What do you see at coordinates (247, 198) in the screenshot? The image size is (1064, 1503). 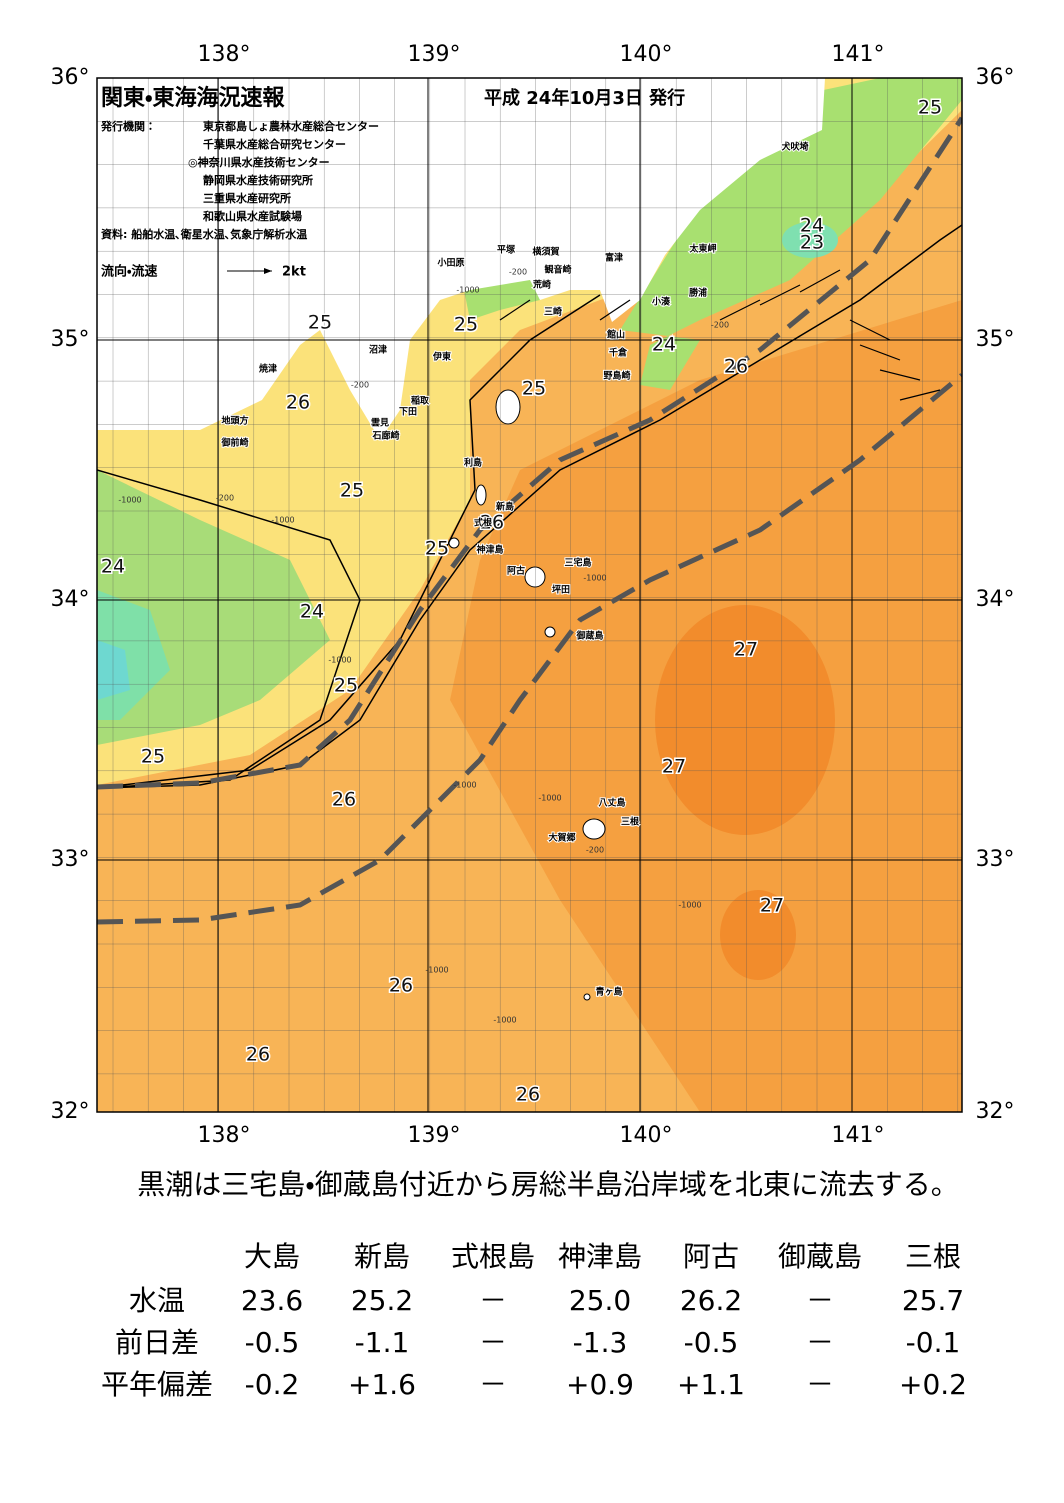 I see `publisher: 三重県水産研究所` at bounding box center [247, 198].